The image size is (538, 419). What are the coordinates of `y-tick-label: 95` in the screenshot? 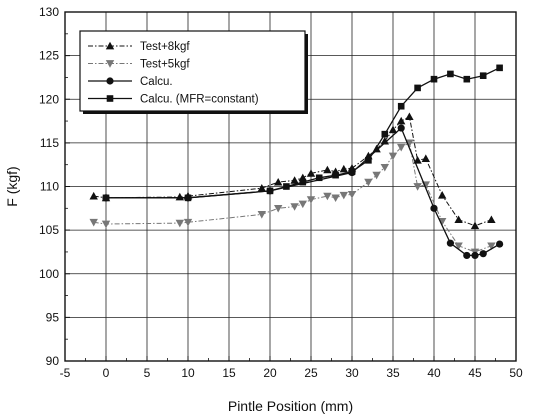 It's located at (53, 317).